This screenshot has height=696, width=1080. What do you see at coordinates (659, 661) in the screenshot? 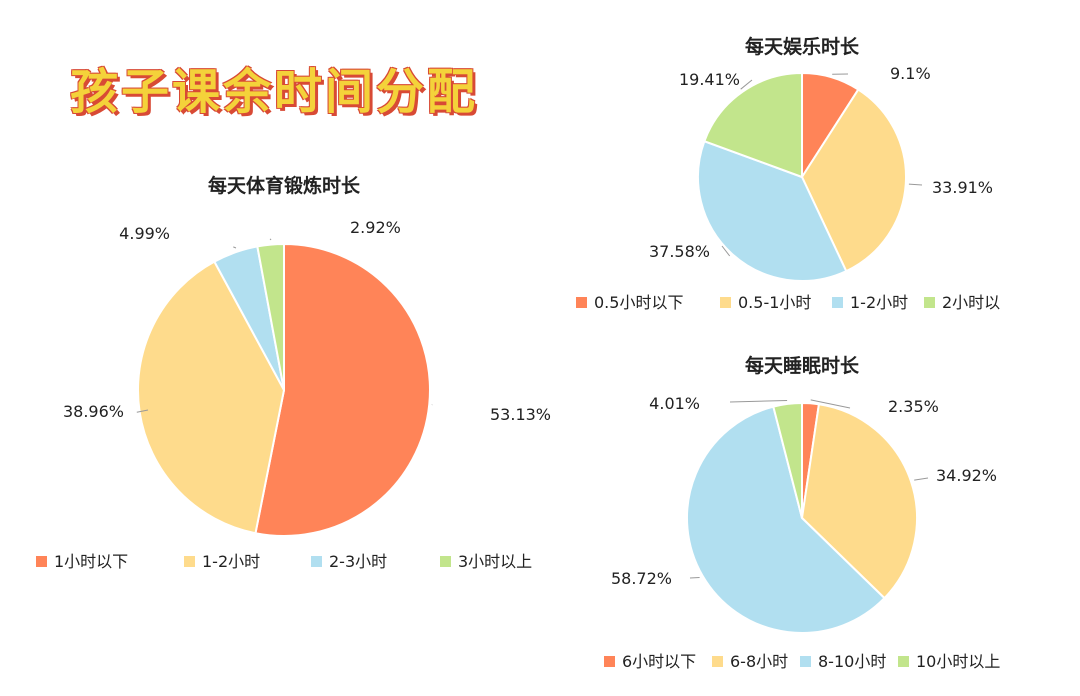
I see `legend-label: 6小时以下` at bounding box center [659, 661].